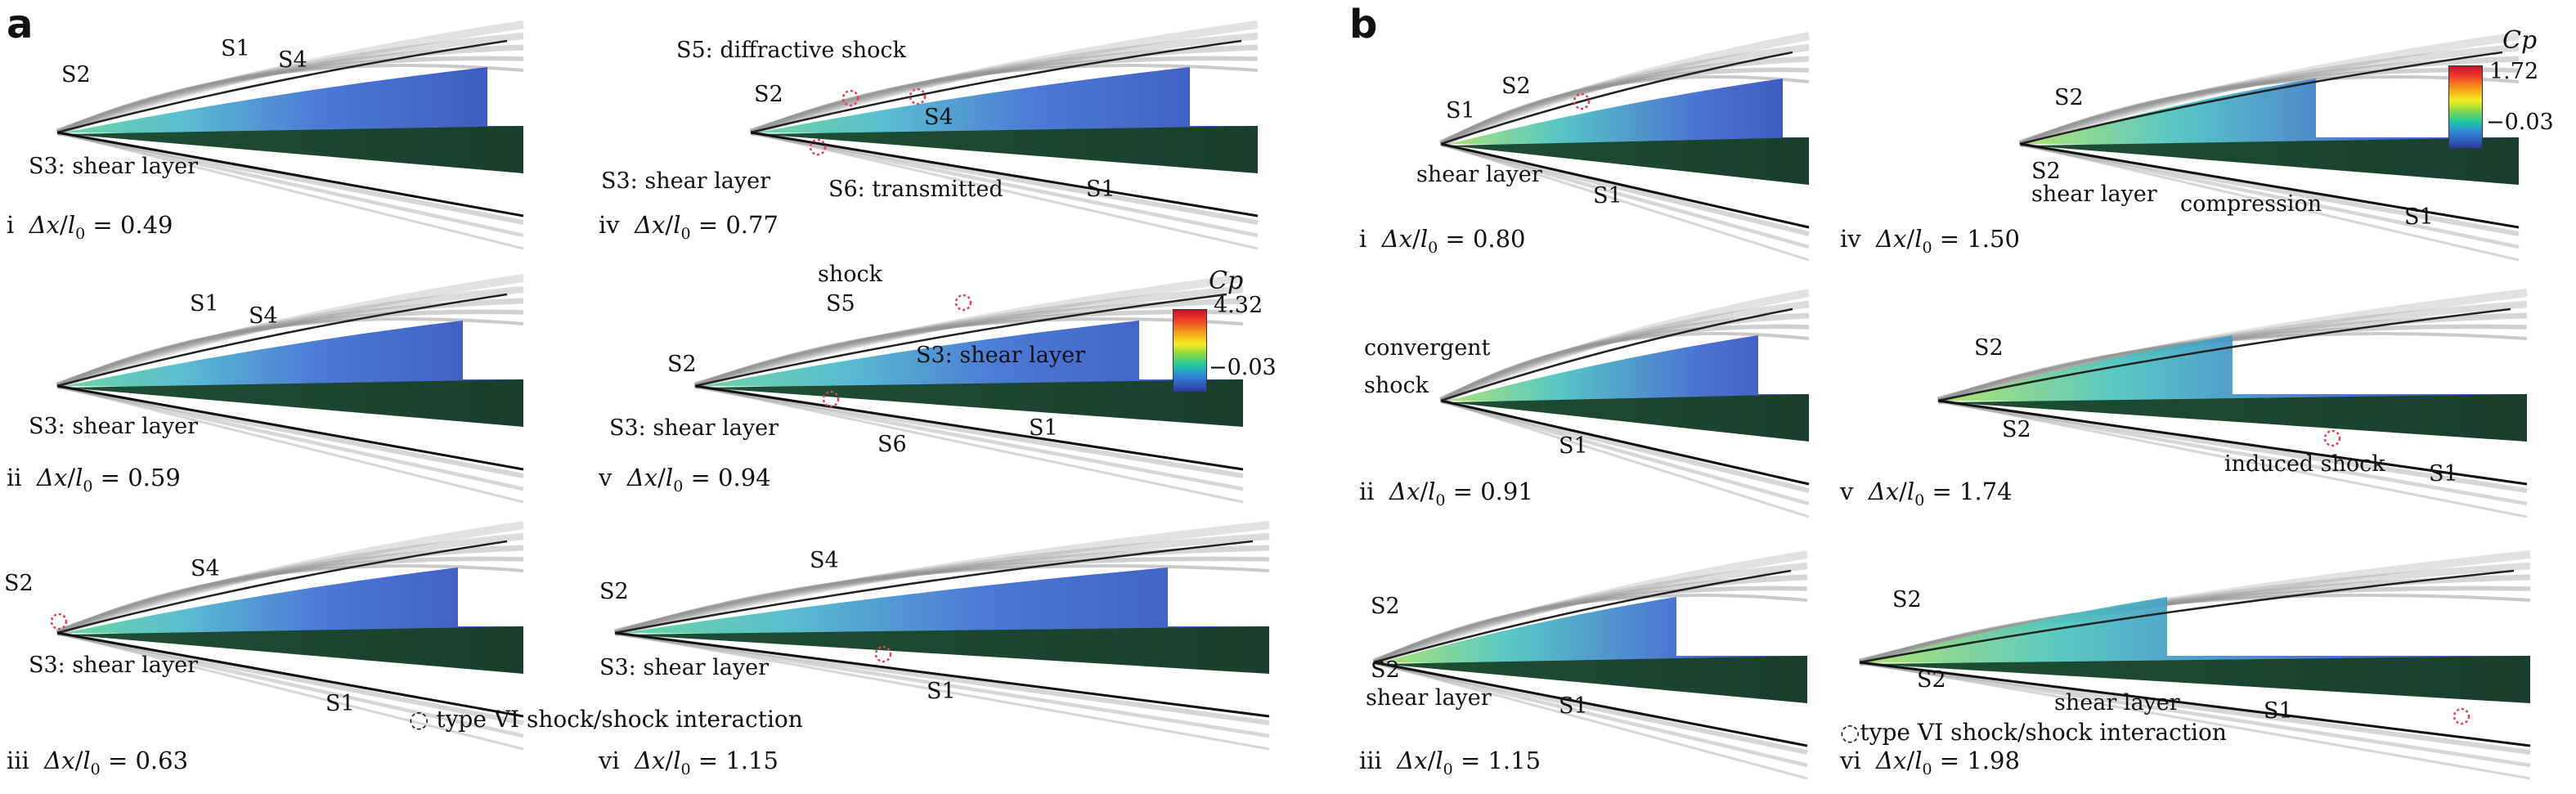 This screenshot has width=2576, height=794. I want to click on lower-field-b-i, so click(1629, 161).